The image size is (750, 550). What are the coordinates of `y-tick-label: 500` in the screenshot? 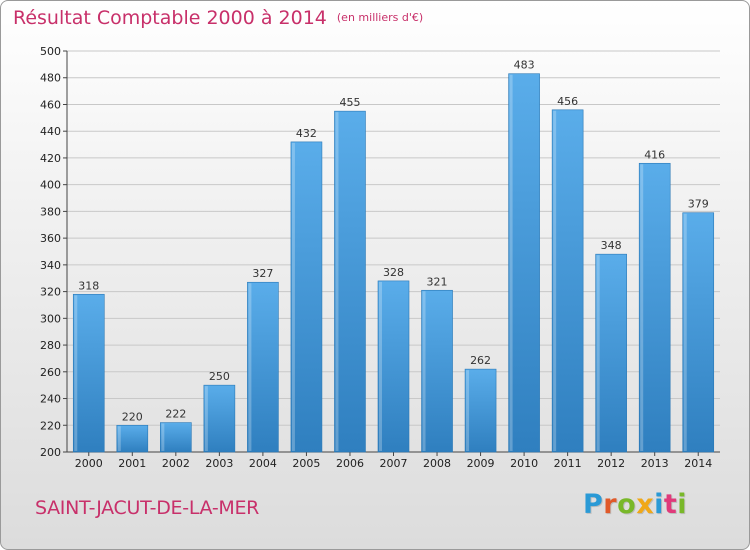 It's located at (50, 51).